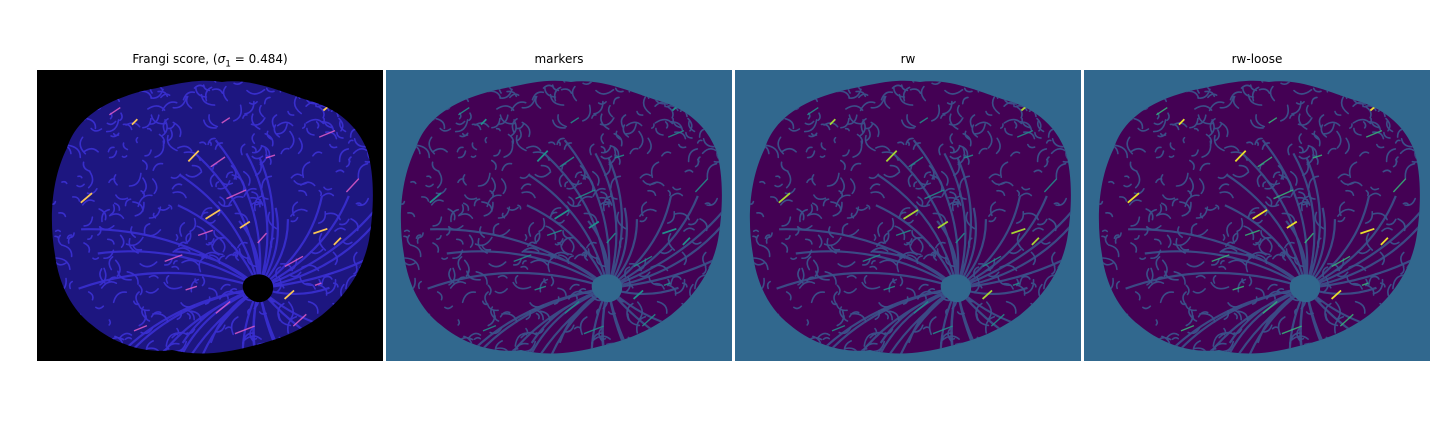  Describe the element at coordinates (559, 59) in the screenshot. I see `panel-title-markers: markers` at that location.